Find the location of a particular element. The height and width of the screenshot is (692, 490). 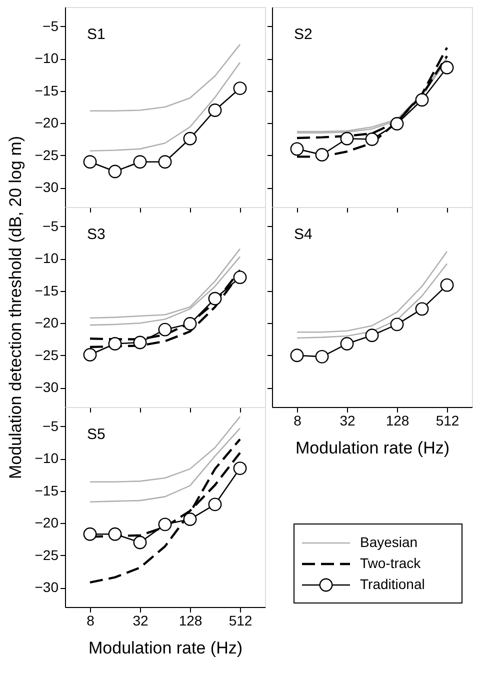

legend-label: Bayesian is located at coordinates (389, 542).